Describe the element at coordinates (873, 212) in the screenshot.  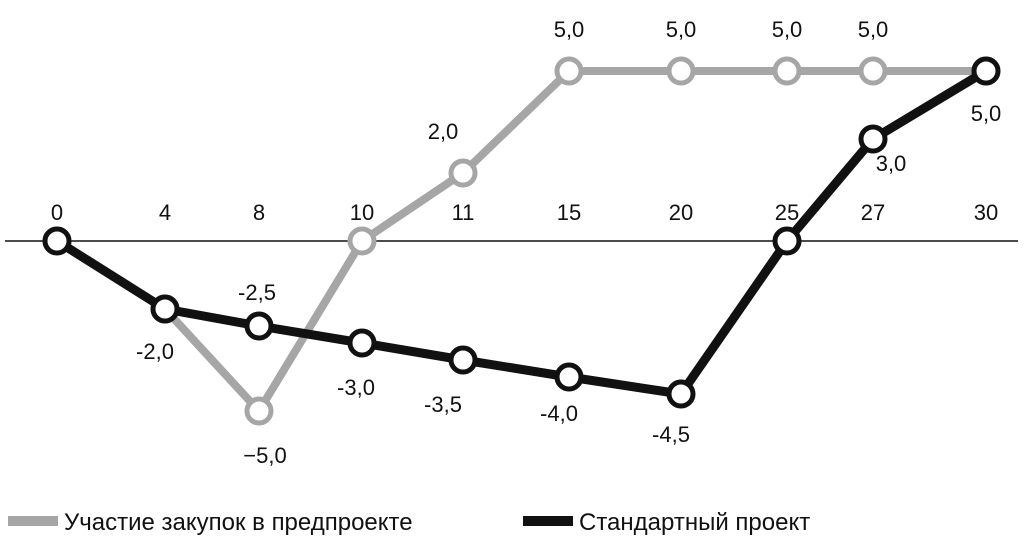
I see `x-tick-label: 27` at that location.